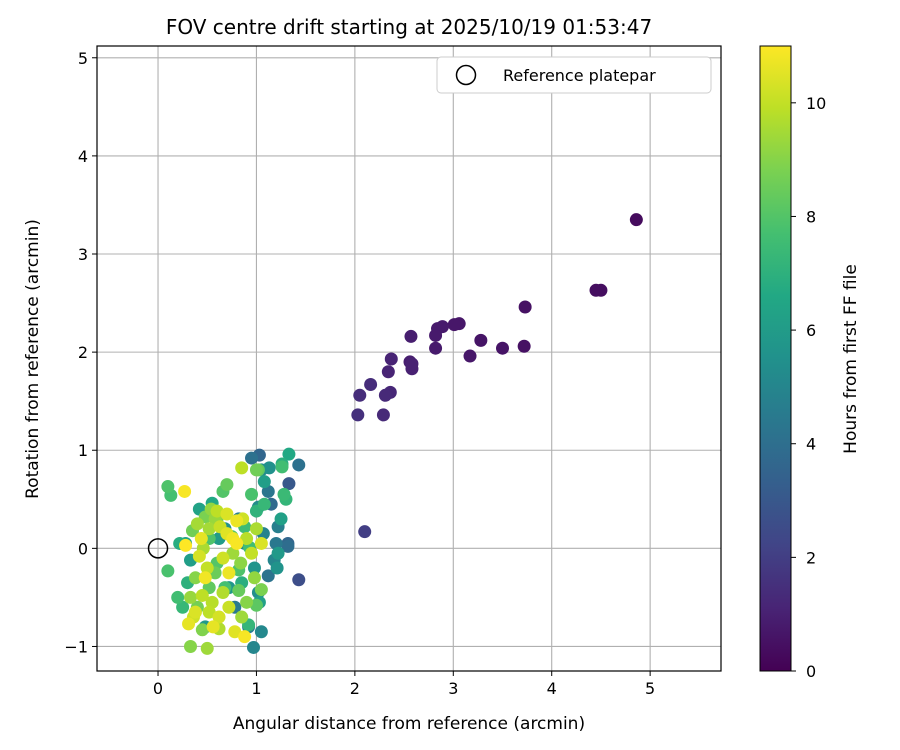 This screenshot has width=900, height=750. What do you see at coordinates (775, 358) in the screenshot?
I see `colorbar` at bounding box center [775, 358].